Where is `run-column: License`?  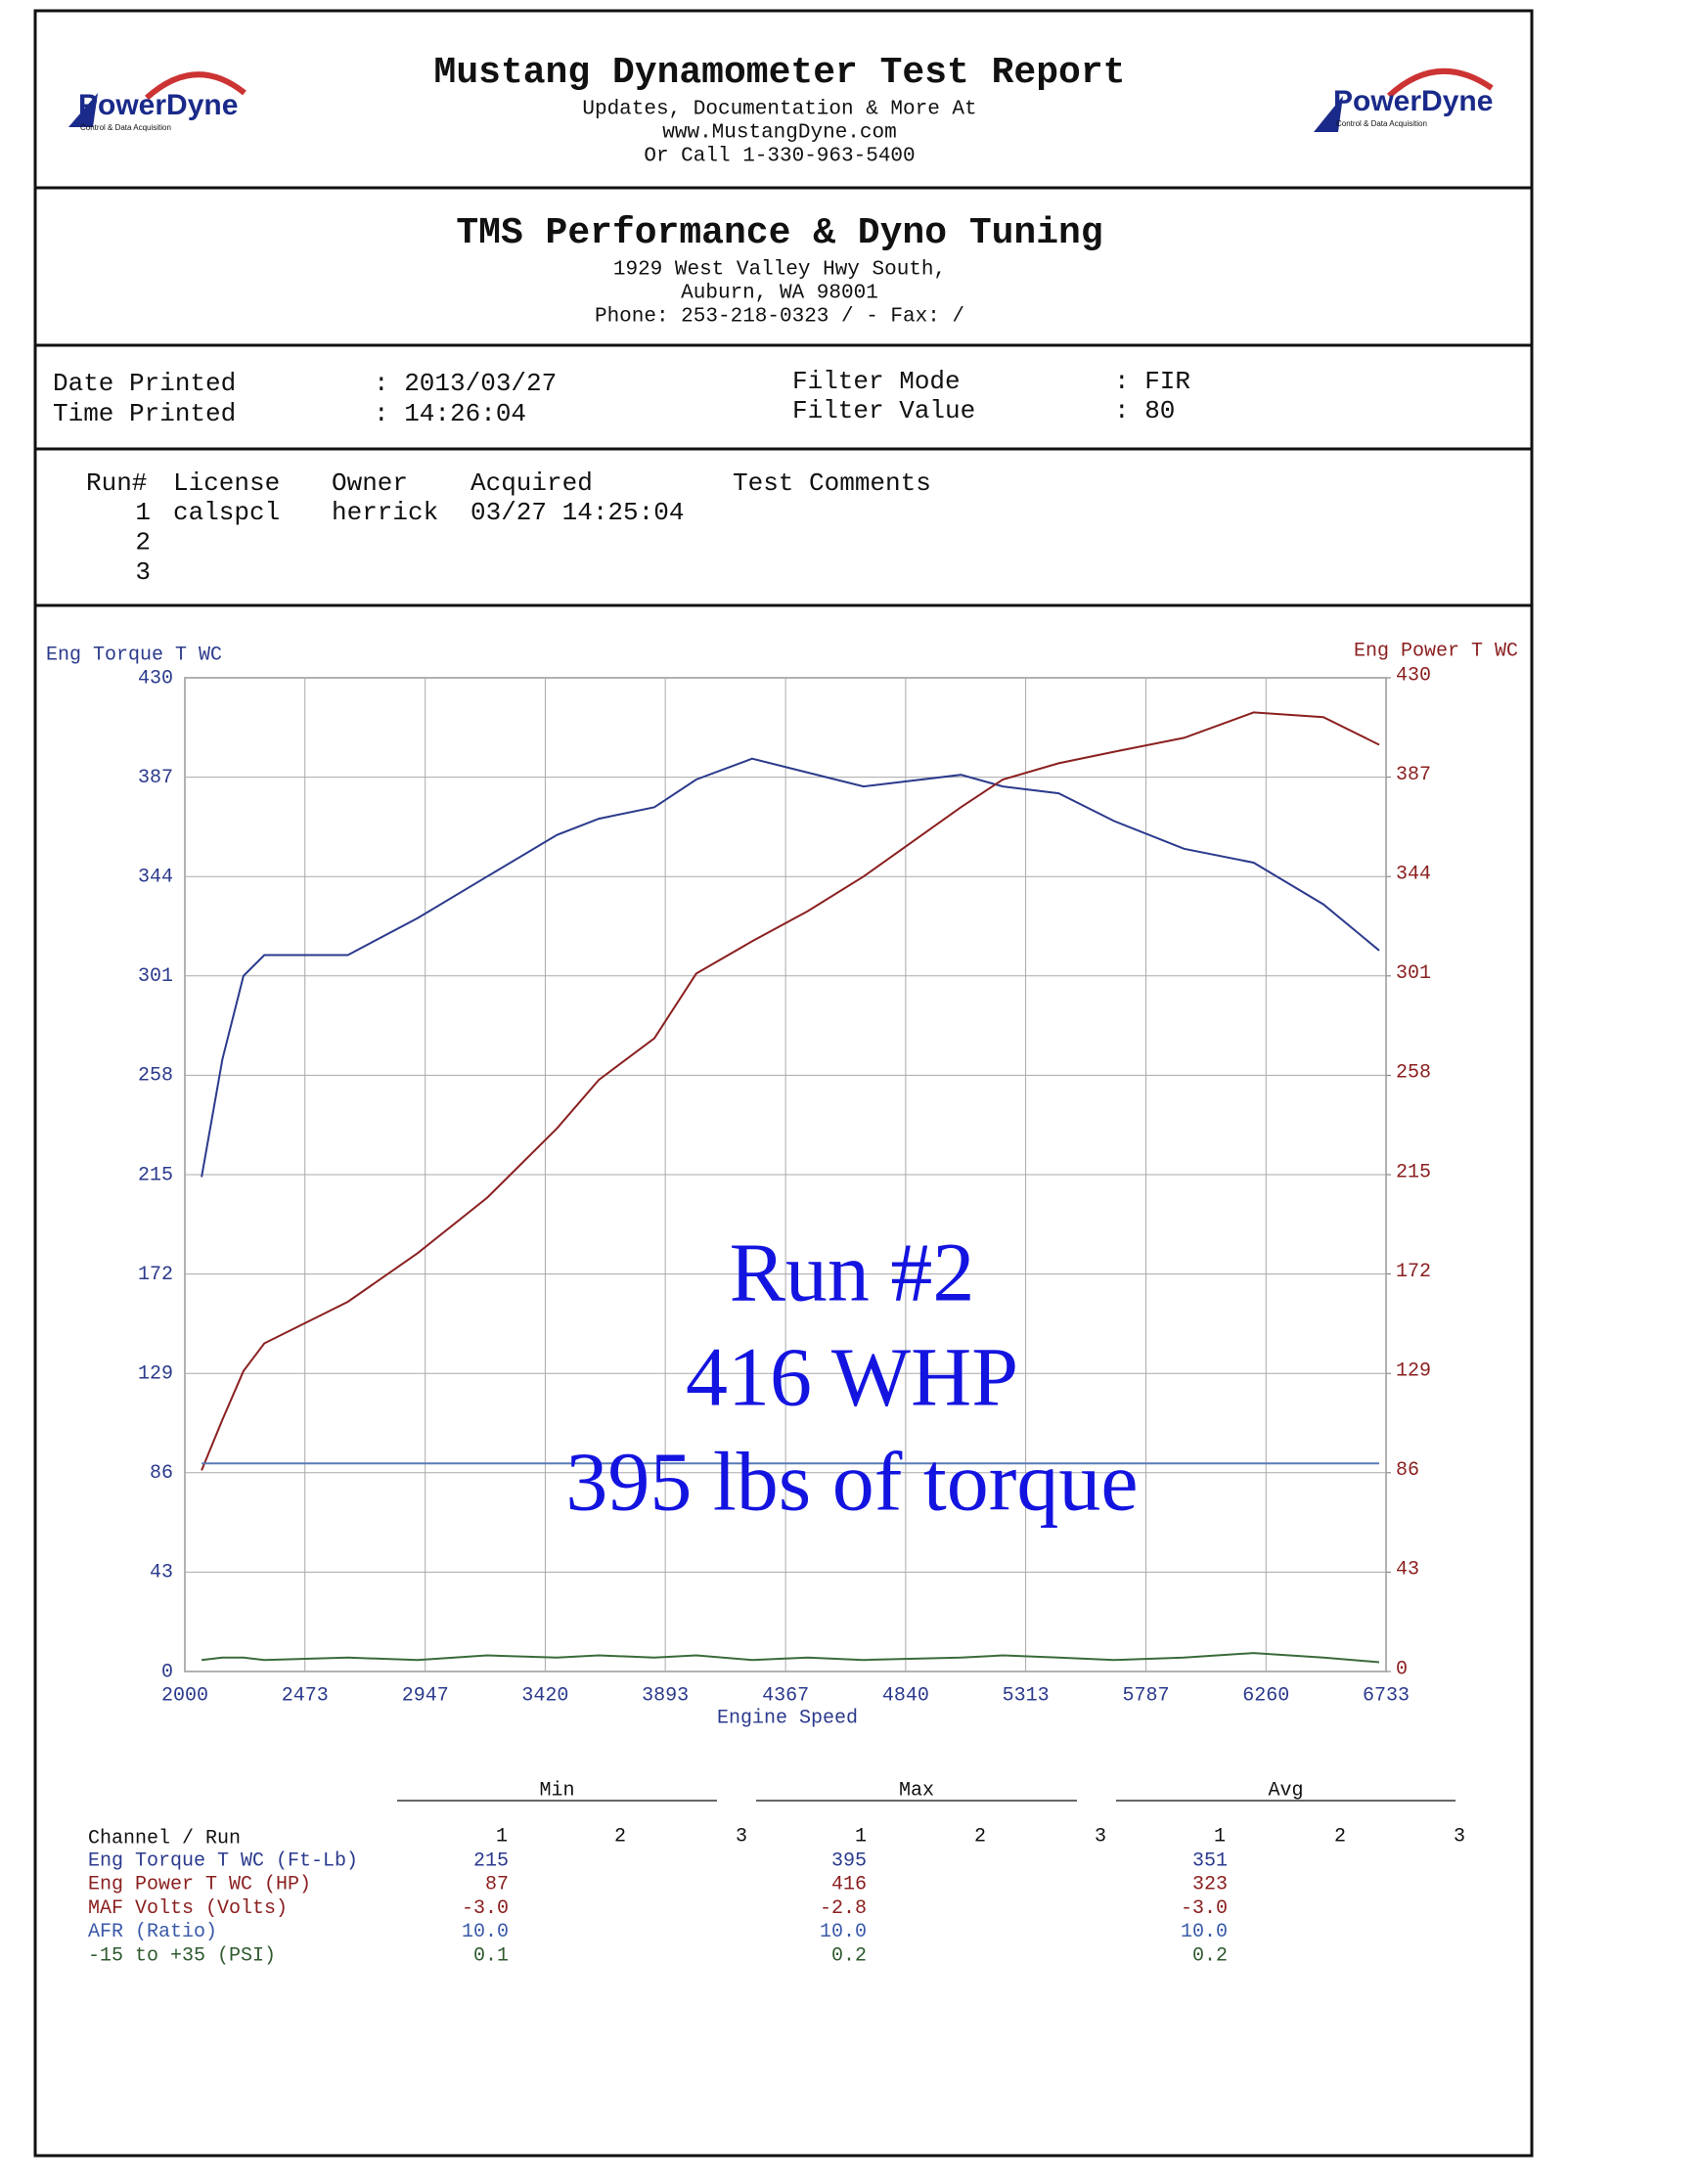 run-column: License is located at coordinates (226, 483).